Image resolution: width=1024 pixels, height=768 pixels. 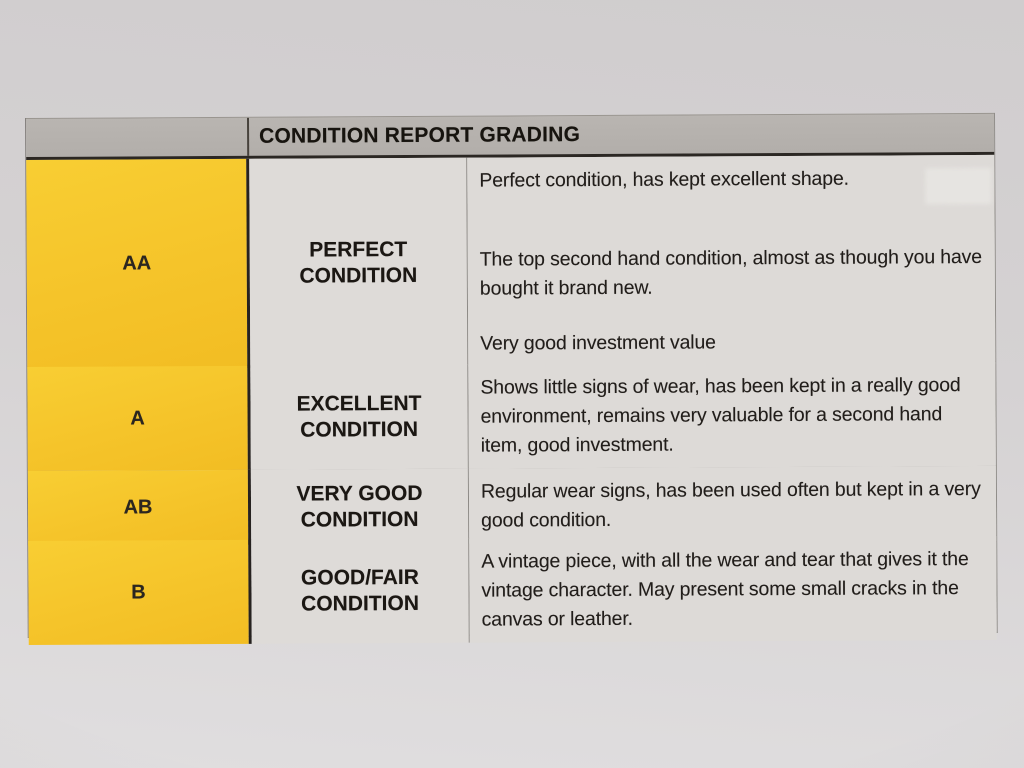 What do you see at coordinates (138, 137) in the screenshot?
I see `header-spacer-cell` at bounding box center [138, 137].